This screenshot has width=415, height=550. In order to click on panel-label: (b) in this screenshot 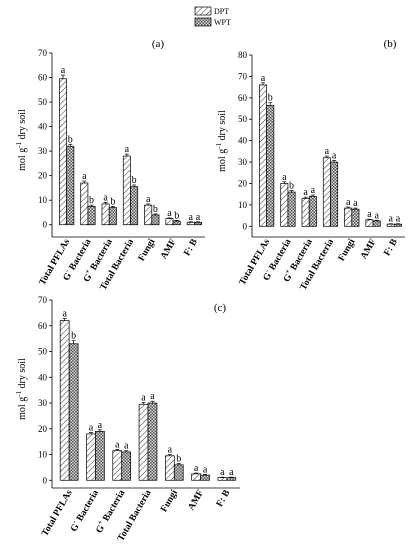, I will do `click(390, 44)`.